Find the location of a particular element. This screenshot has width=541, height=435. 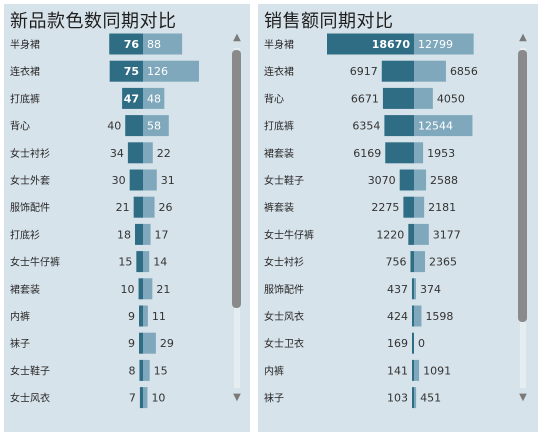

value-label-current: 424 is located at coordinates (397, 316).